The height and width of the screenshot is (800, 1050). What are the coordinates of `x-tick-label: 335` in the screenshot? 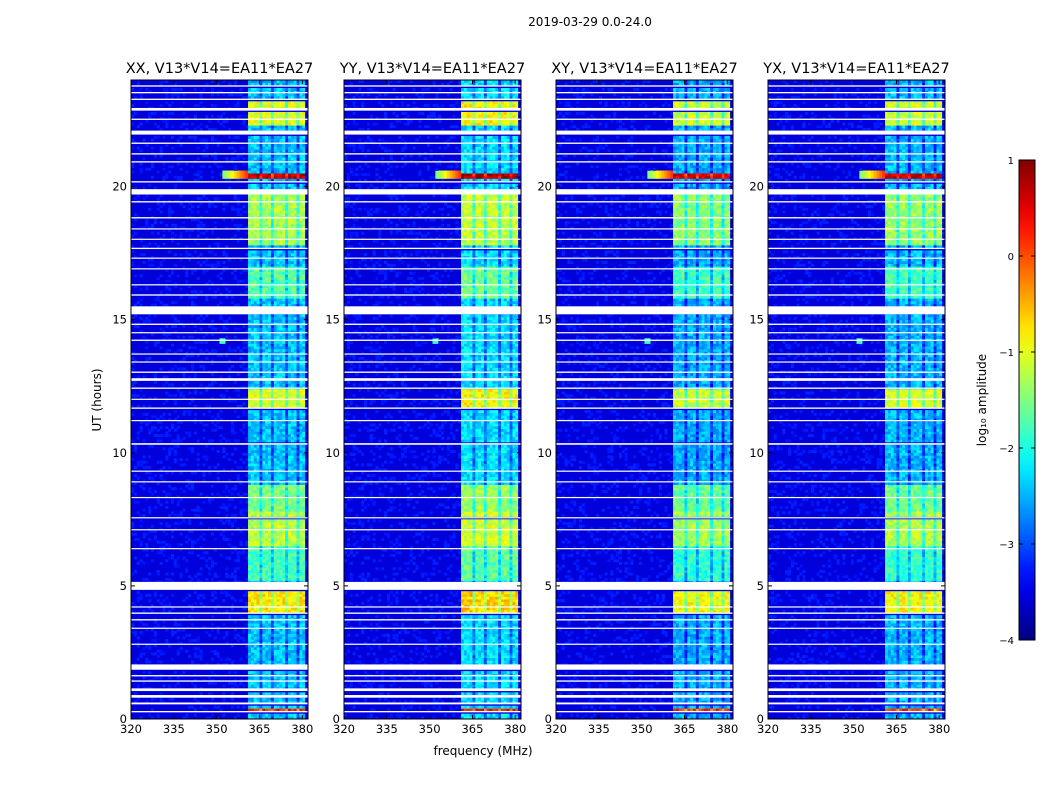 It's located at (387, 729).